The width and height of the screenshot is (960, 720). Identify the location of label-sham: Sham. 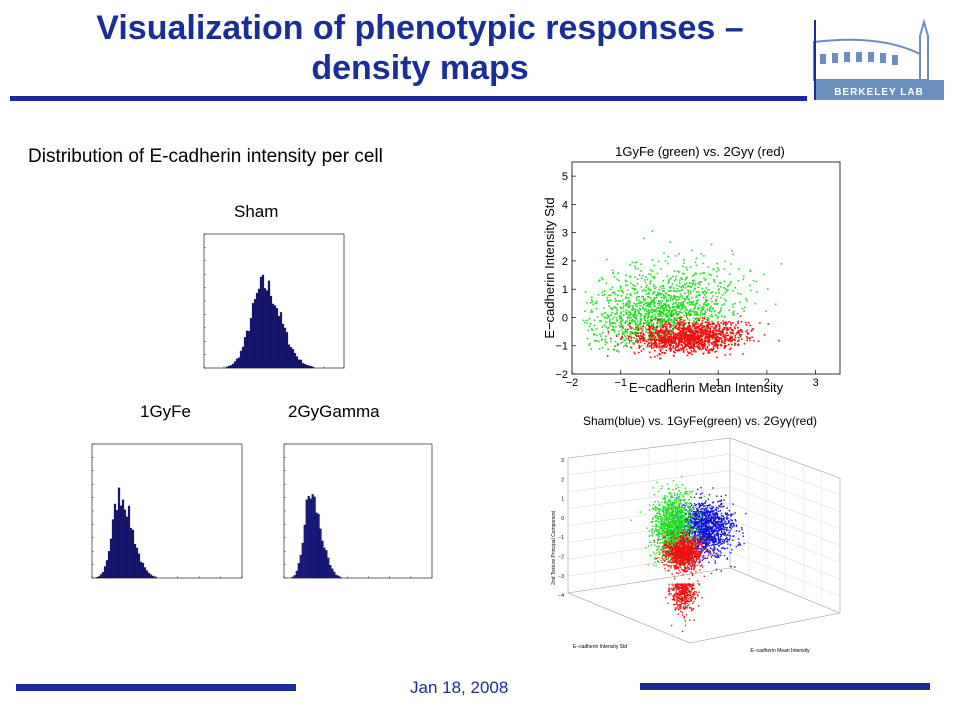
(256, 211).